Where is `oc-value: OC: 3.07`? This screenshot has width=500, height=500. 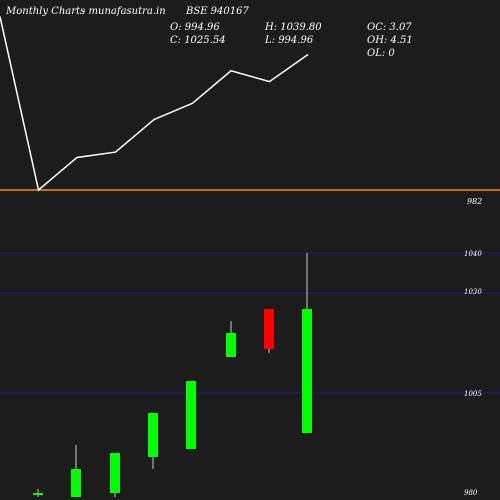 oc-value: OC: 3.07 is located at coordinates (389, 27).